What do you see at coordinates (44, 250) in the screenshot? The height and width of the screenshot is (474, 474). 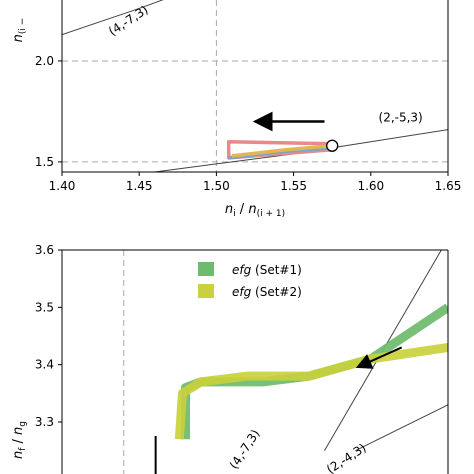 I see `y-tick-label: 3.6` at bounding box center [44, 250].